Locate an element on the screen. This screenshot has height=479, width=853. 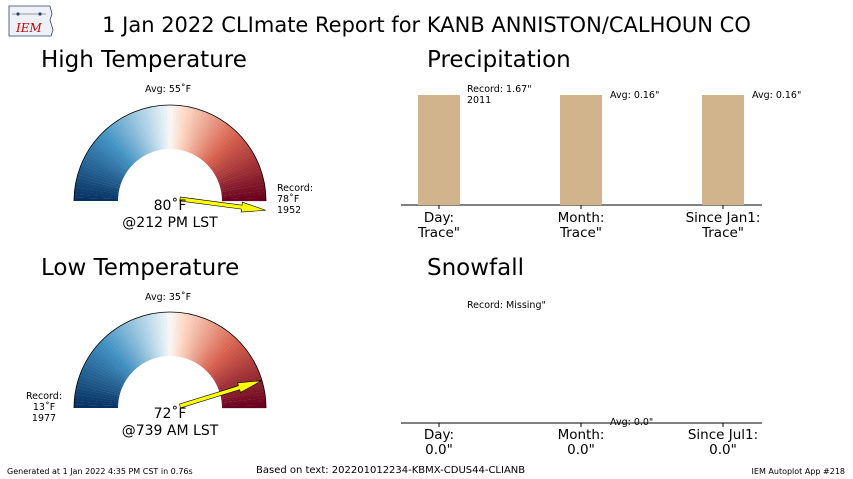
snow-cat-month-name: Month: is located at coordinates (581, 435).